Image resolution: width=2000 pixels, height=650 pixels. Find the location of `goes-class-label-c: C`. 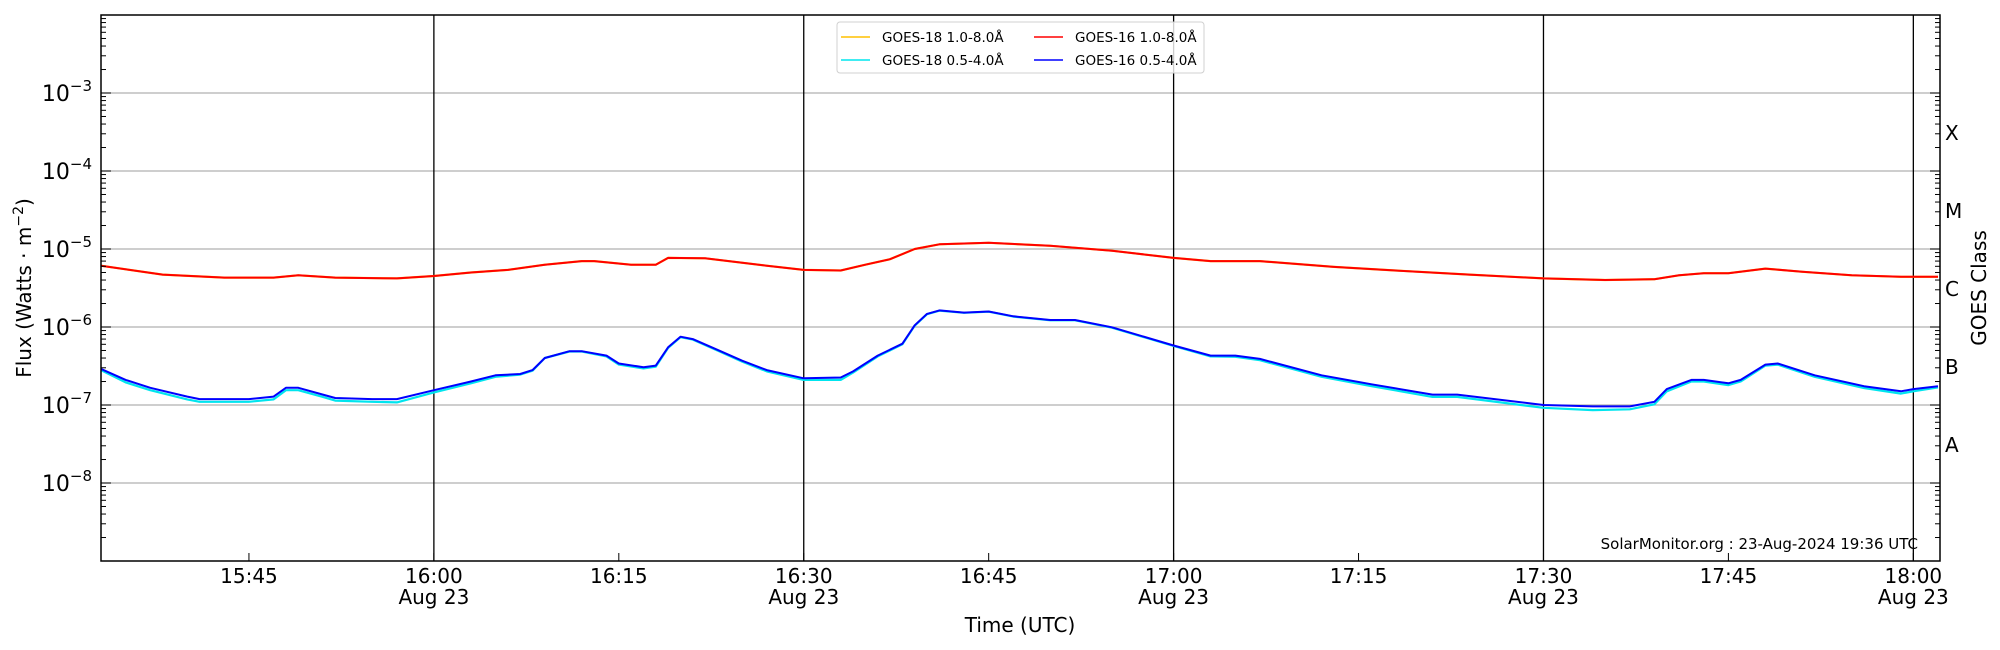

goes-class-label-c: C is located at coordinates (1952, 289).